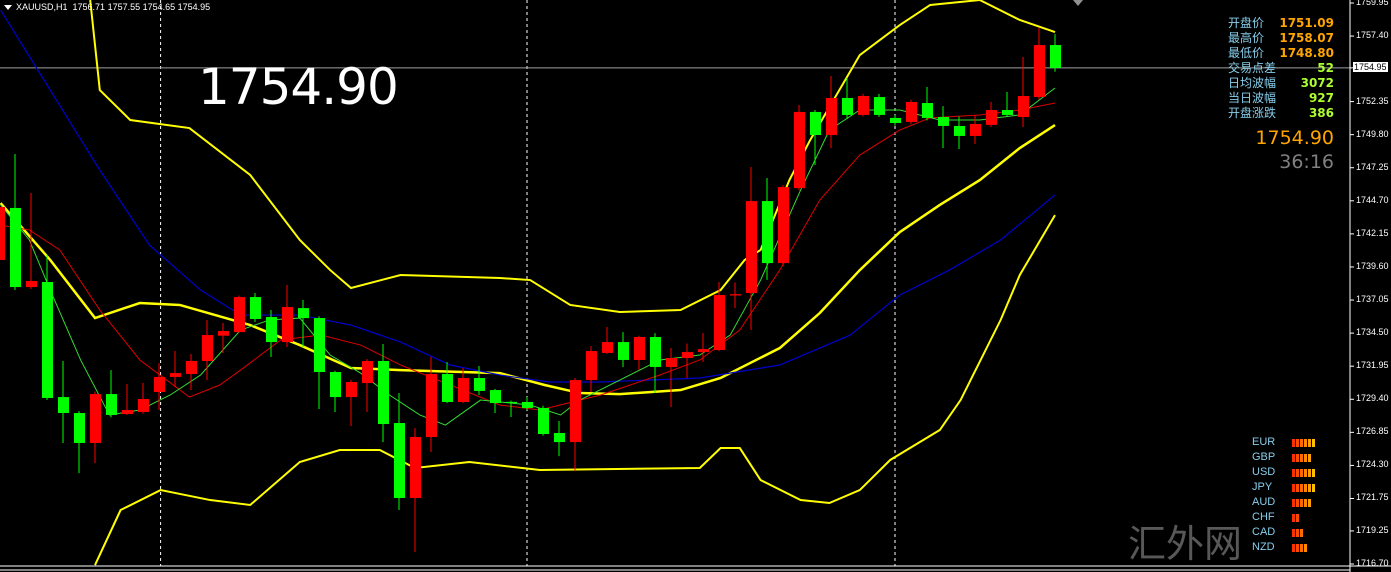 This screenshot has height=572, width=1391. What do you see at coordinates (1372, 497) in the screenshot?
I see `axis-label: 1721.75` at bounding box center [1372, 497].